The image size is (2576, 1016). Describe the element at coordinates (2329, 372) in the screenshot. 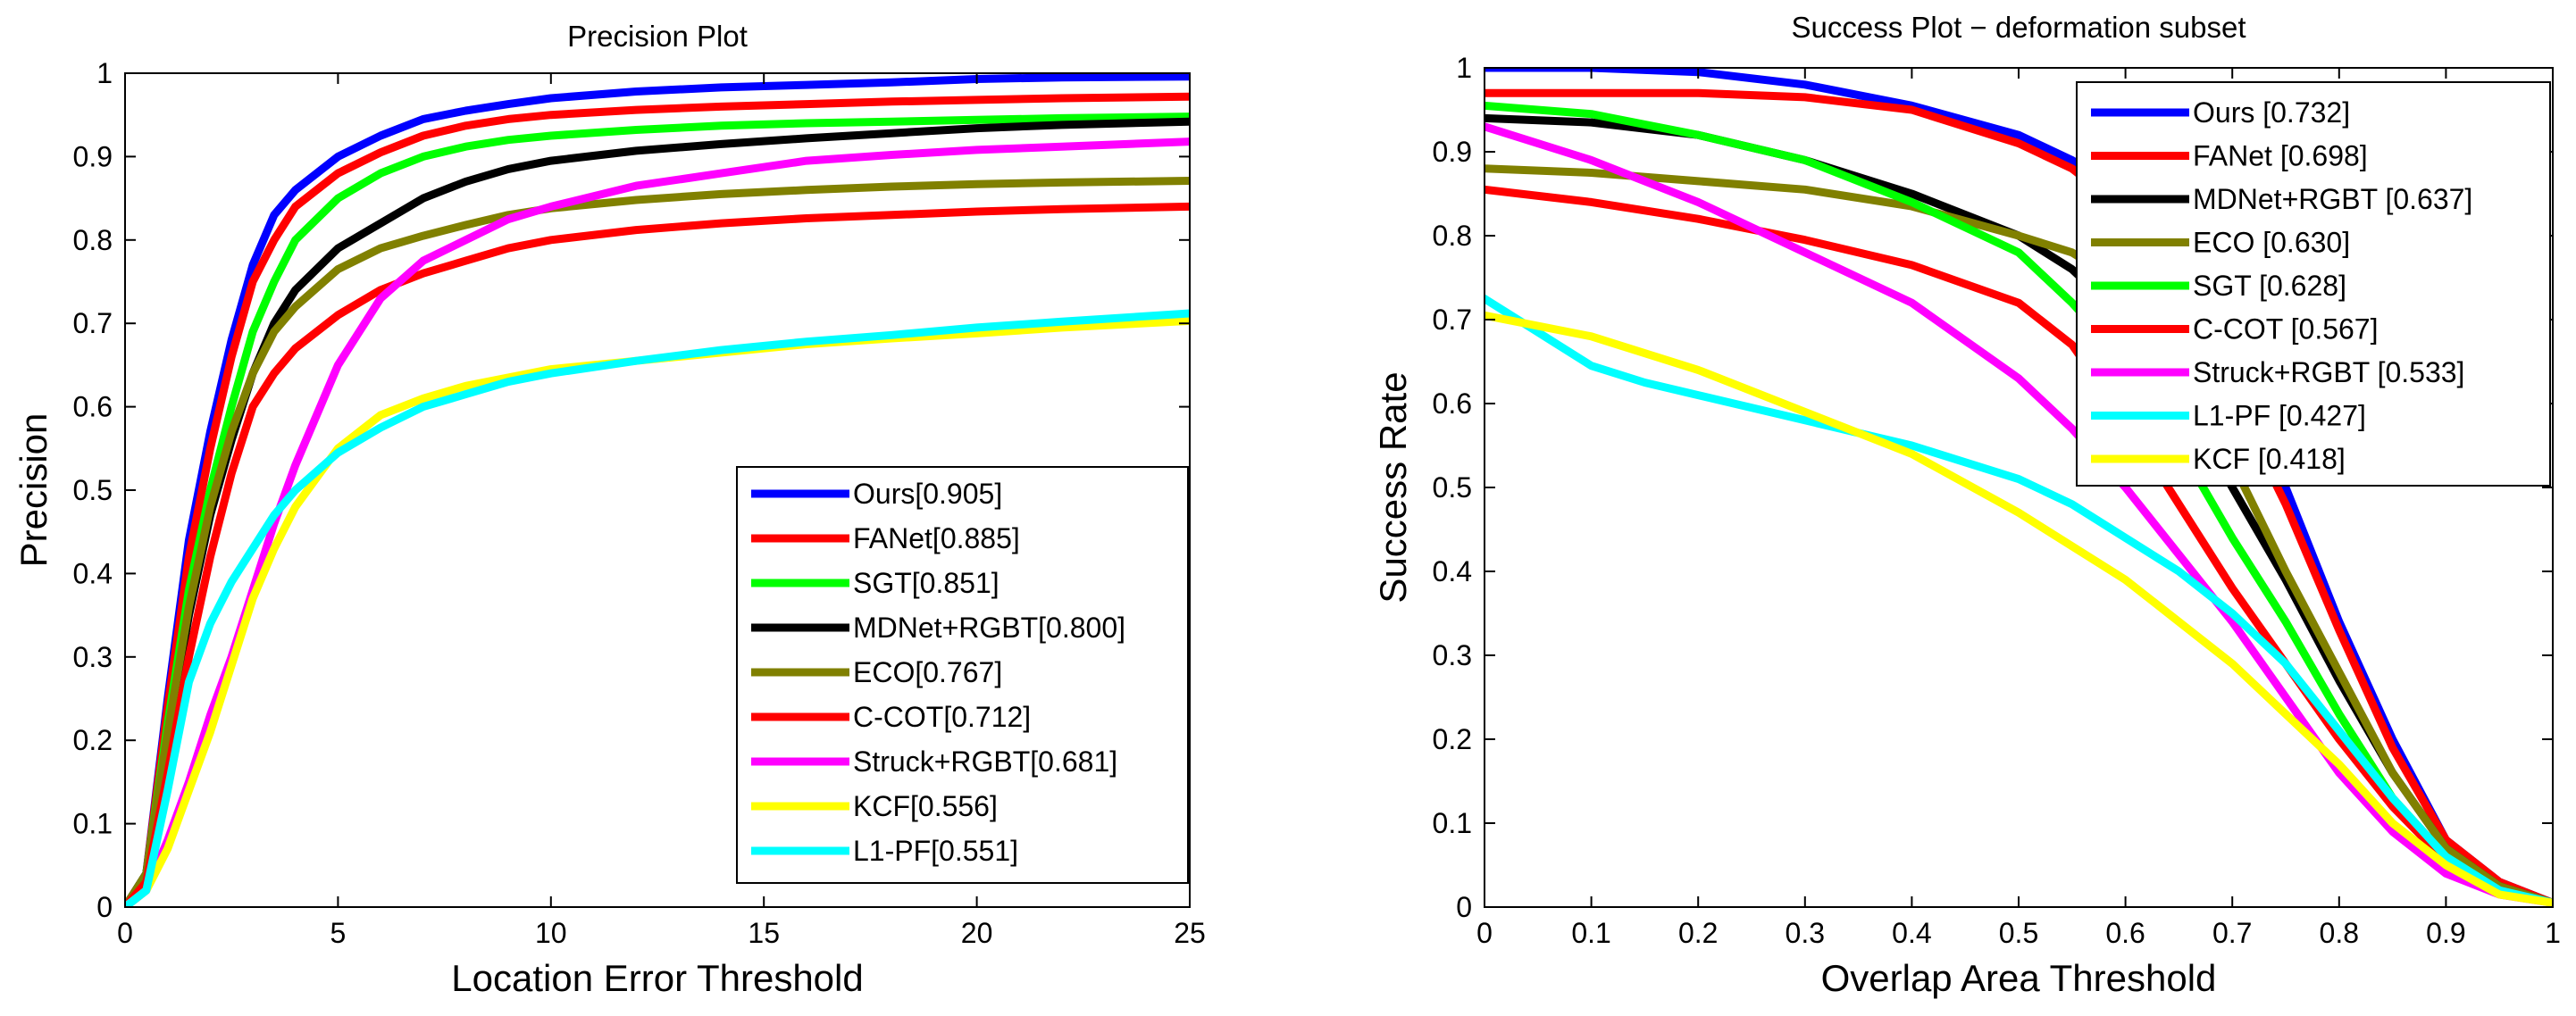

I see `legend-label: Struck+RGBT [0.533]` at that location.